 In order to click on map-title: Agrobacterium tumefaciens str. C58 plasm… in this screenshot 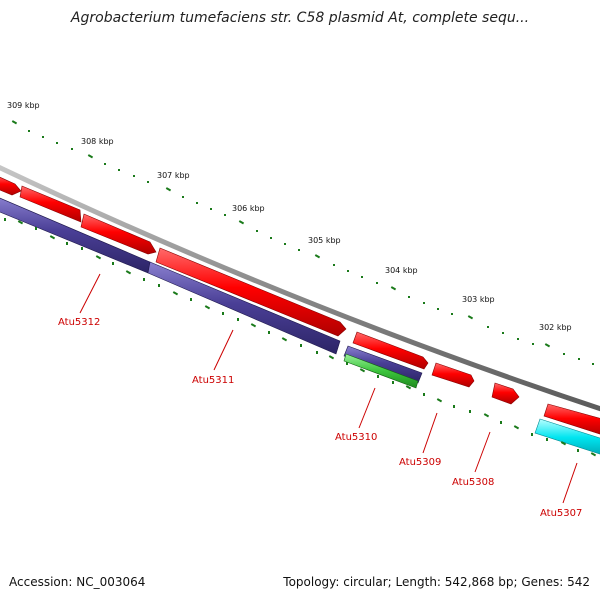, I will do `click(300, 18)`.